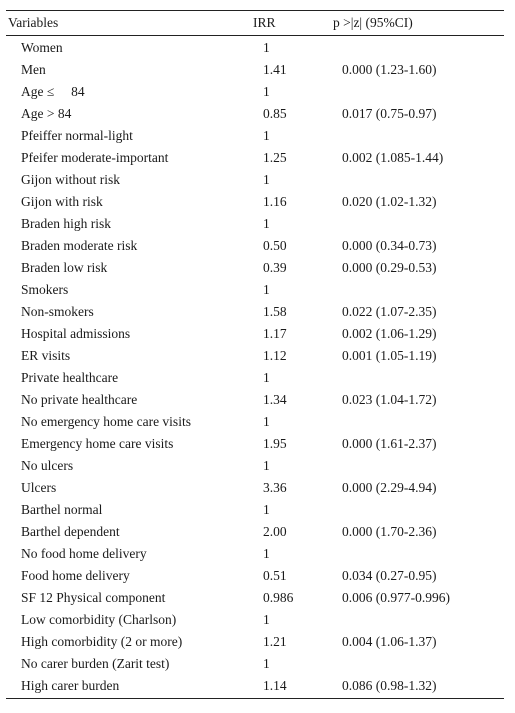  I want to click on variable-cell: Pfeiffer normal-light, so click(77, 135).